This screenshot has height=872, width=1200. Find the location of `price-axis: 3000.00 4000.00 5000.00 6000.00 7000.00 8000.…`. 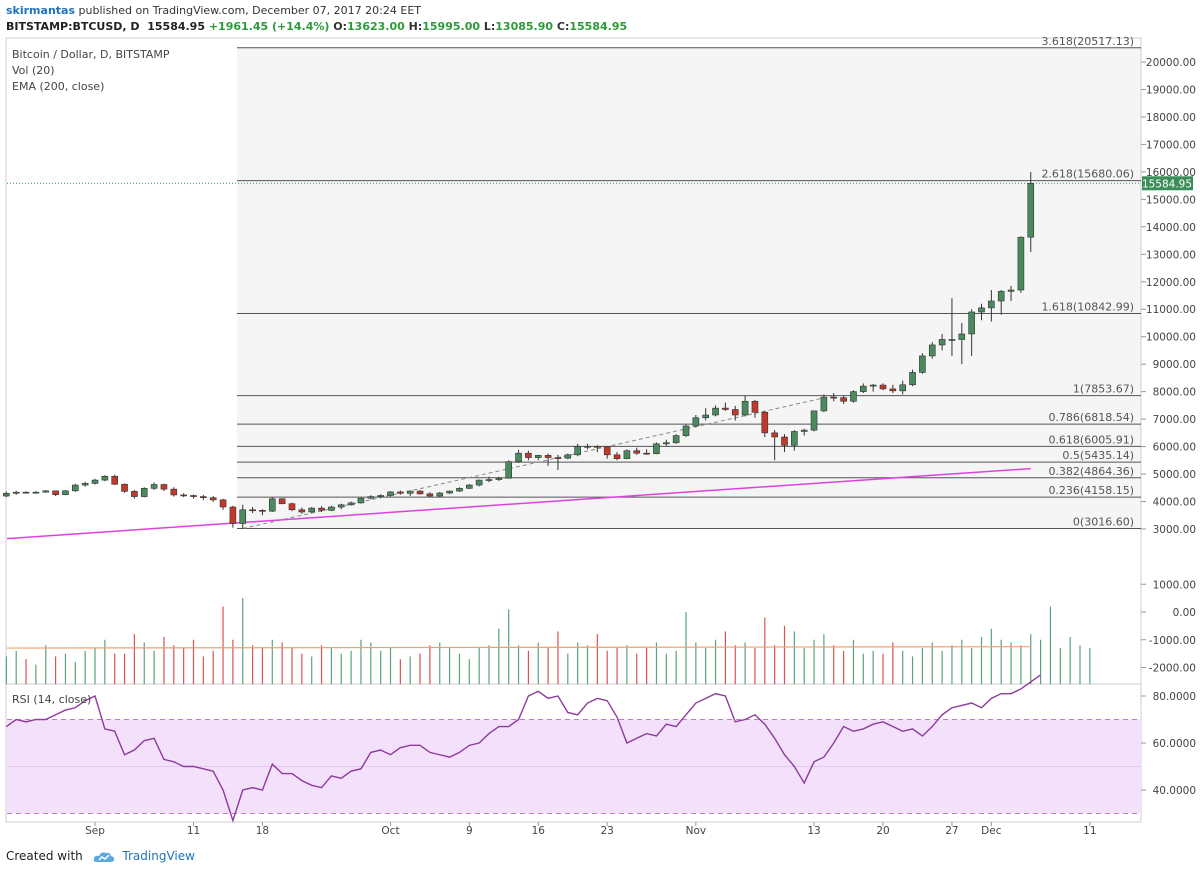

price-axis: 3000.00 4000.00 5000.00 6000.00 7000.00 8000.… is located at coordinates (1168, 427).